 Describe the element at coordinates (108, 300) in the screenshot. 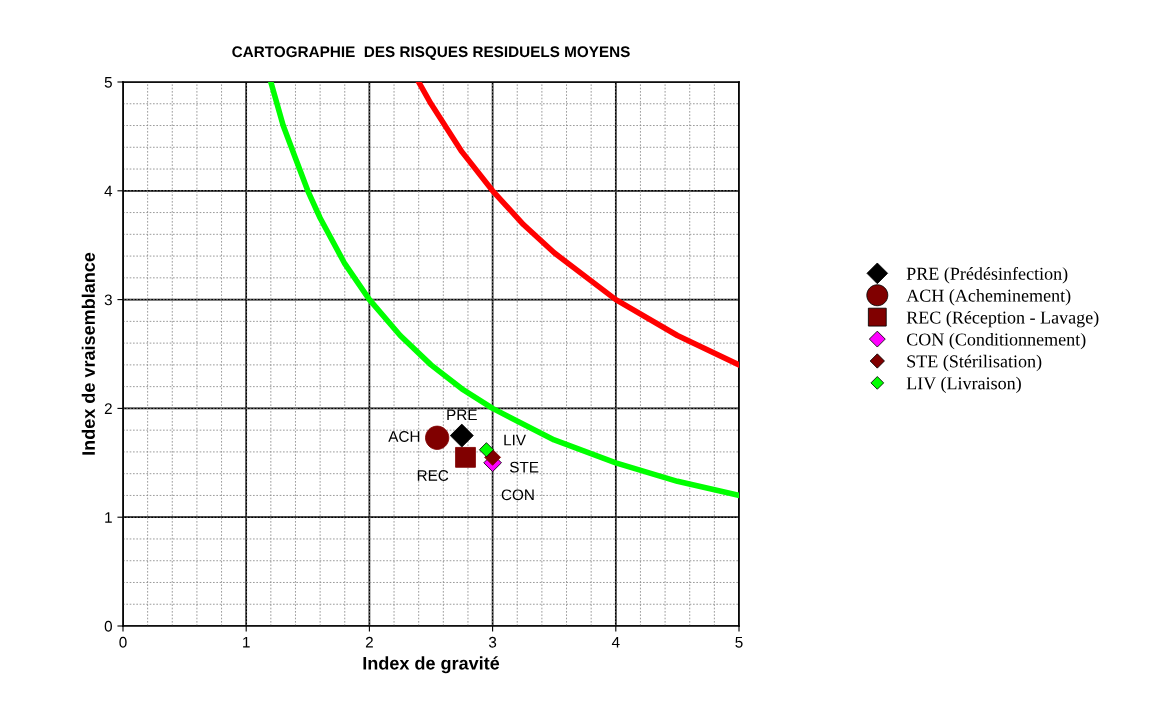

I see `y-tick-label: 3` at that location.